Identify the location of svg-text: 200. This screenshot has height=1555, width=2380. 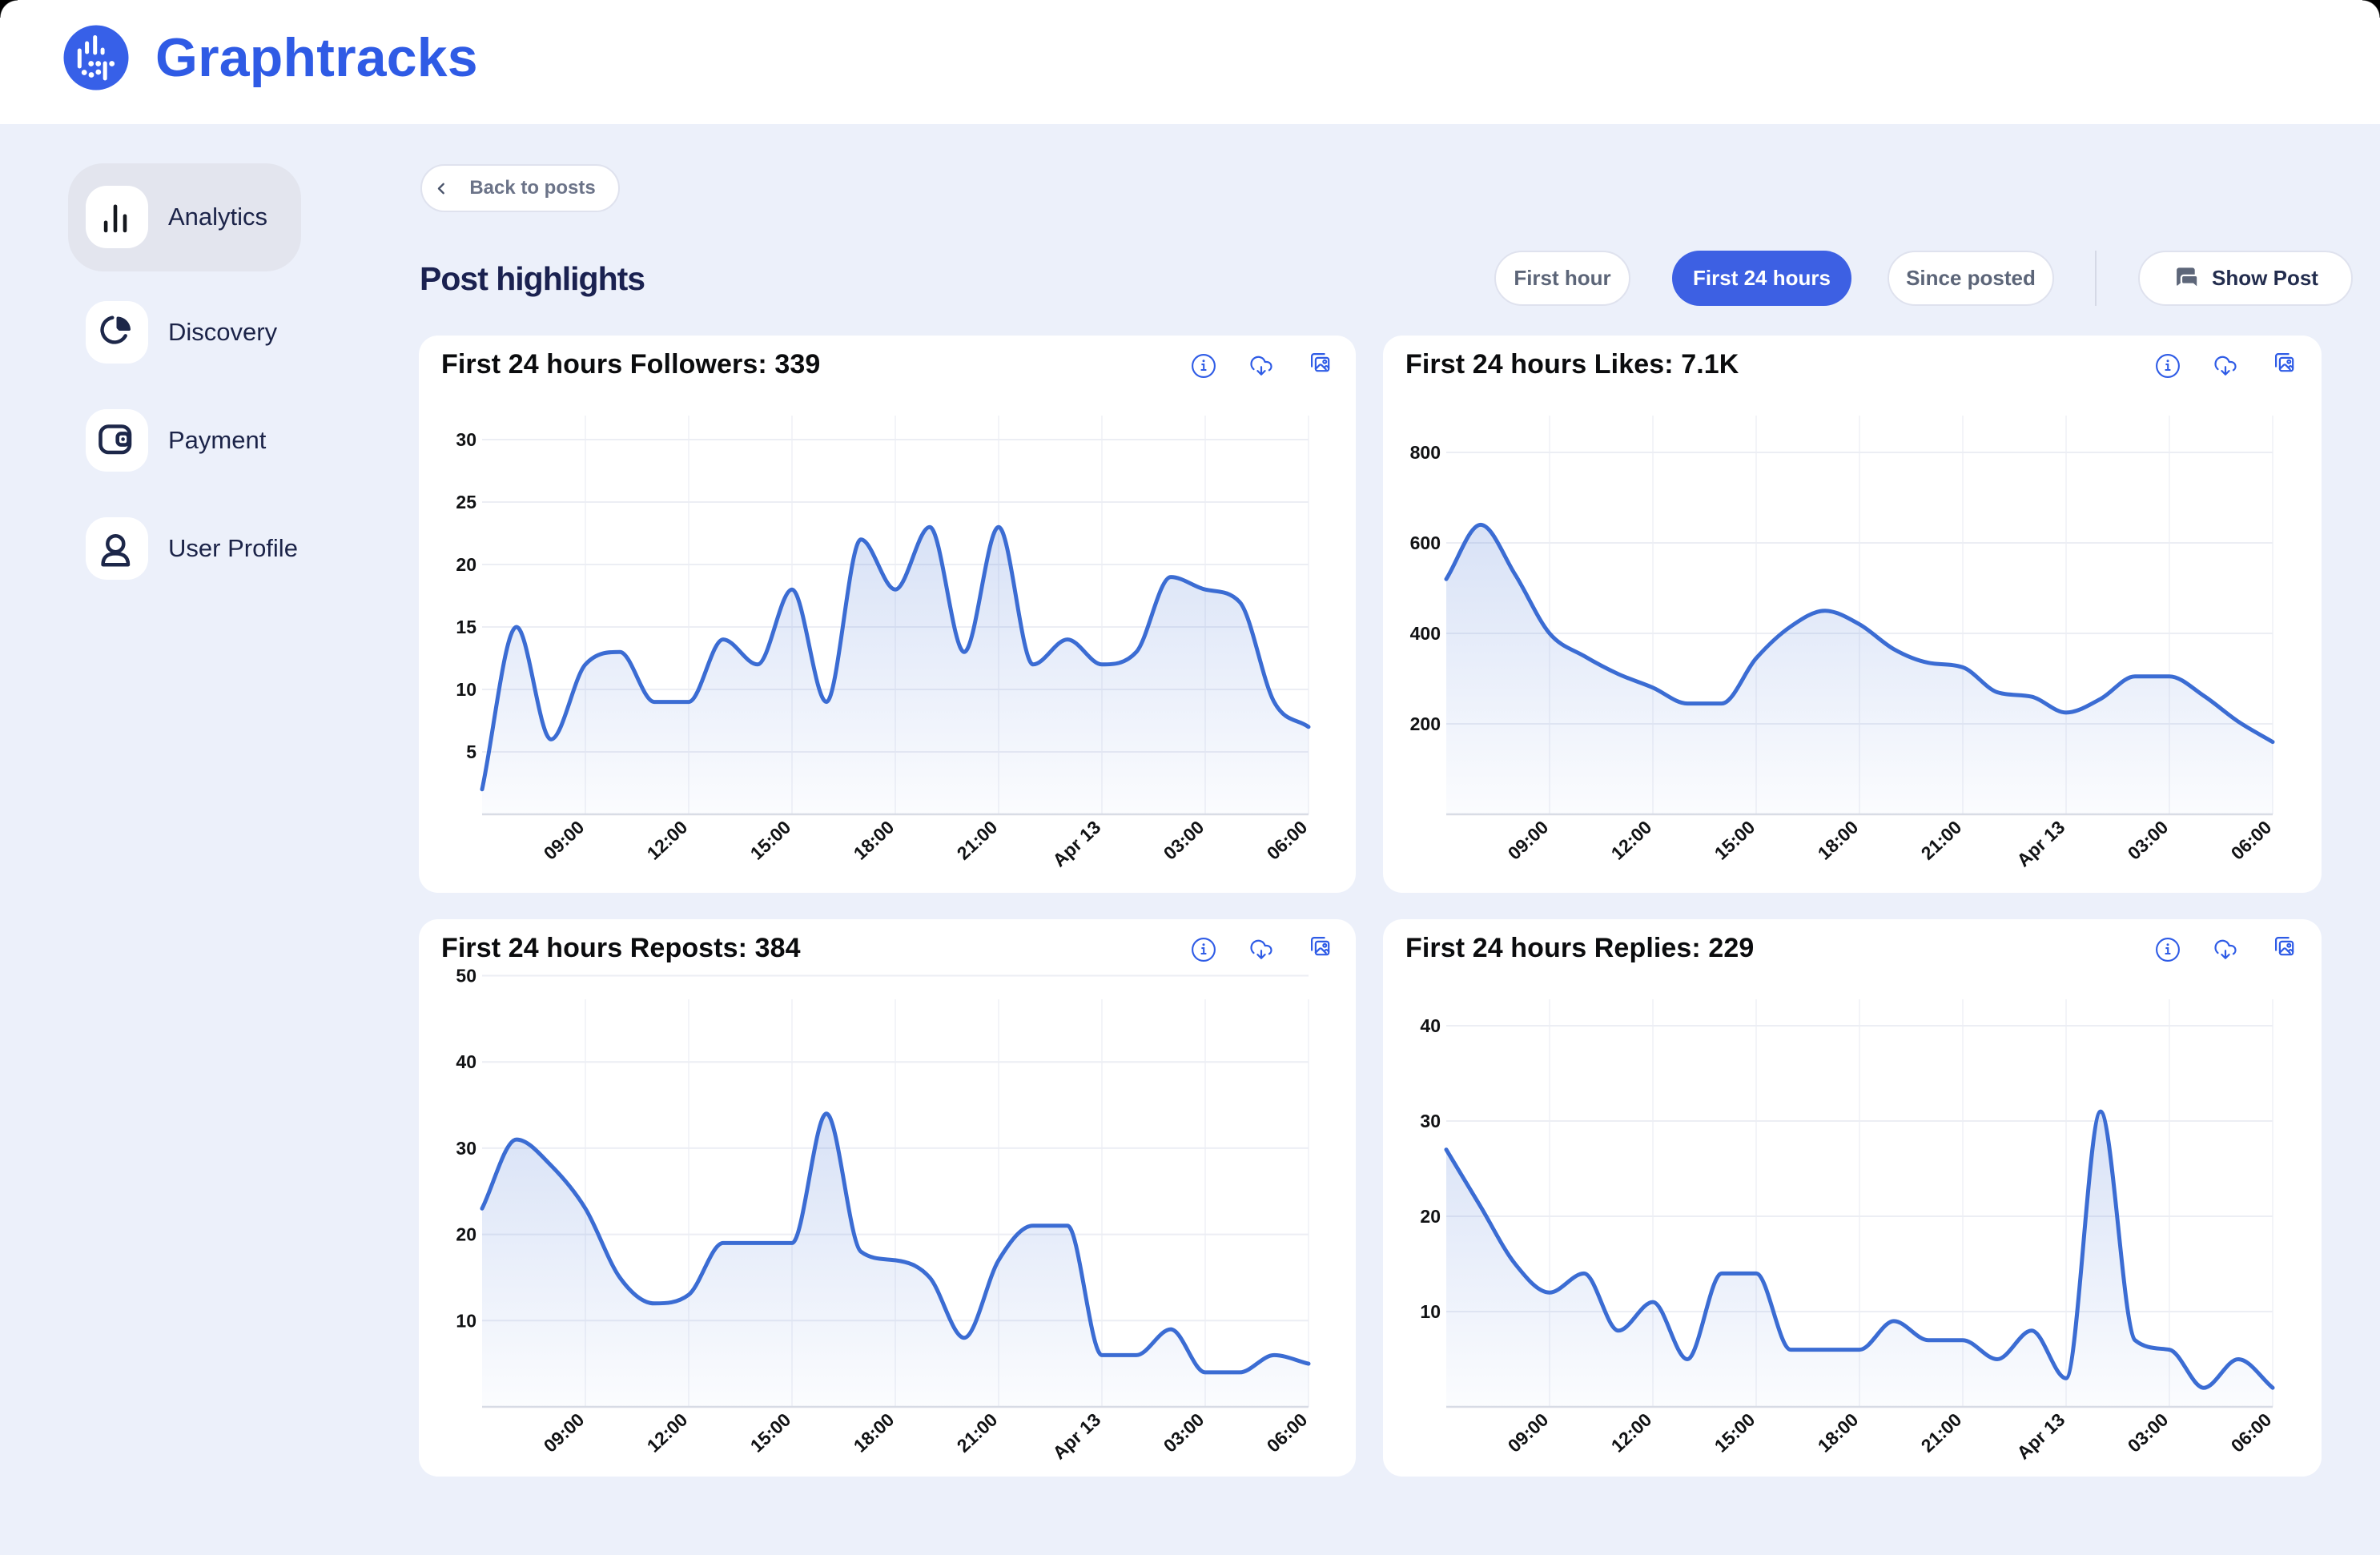
(1425, 724).